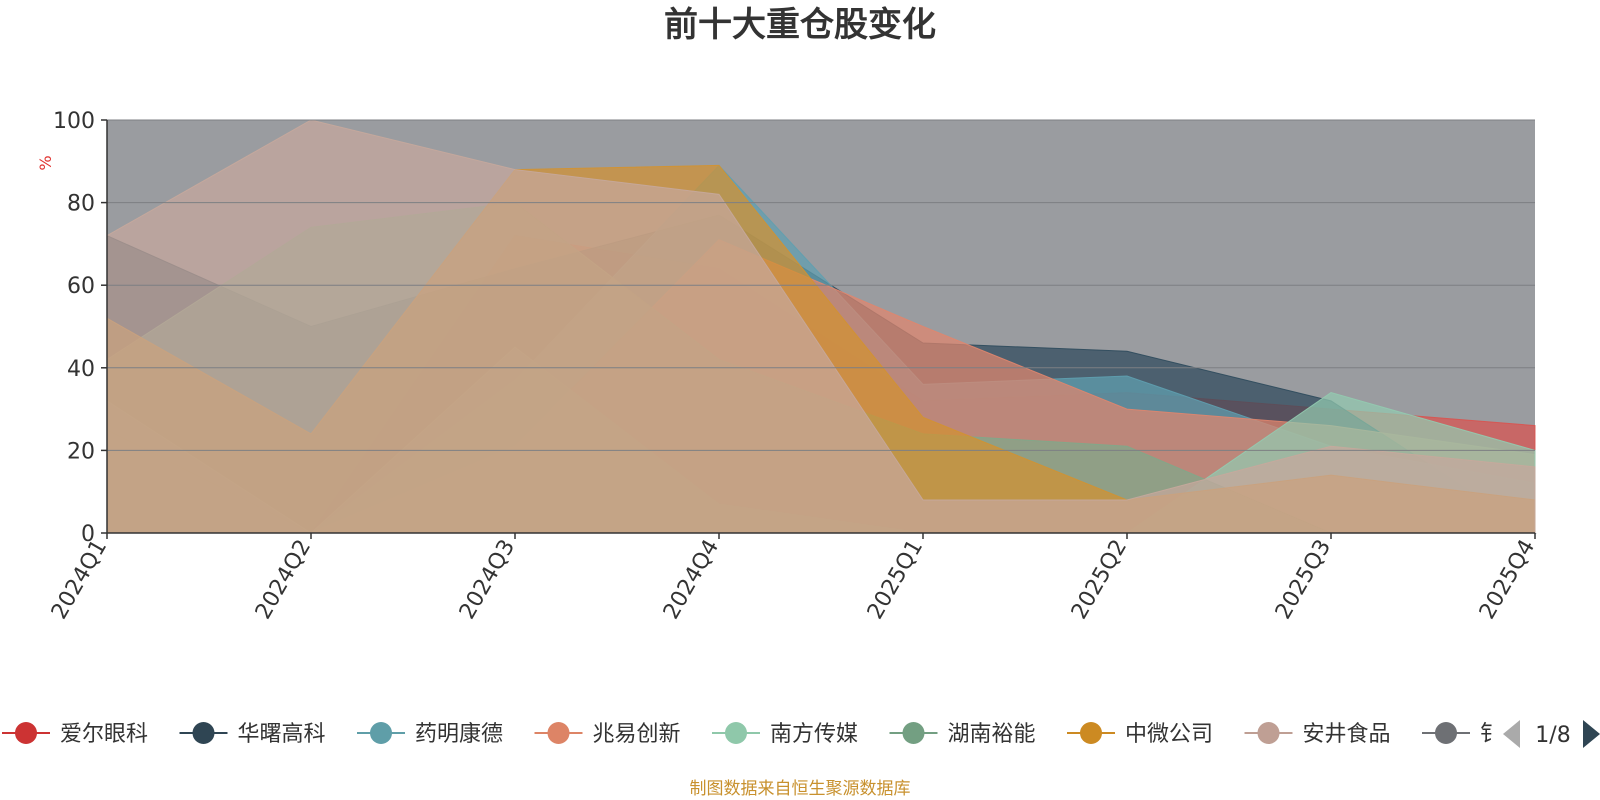  What do you see at coordinates (1099, 580) in the screenshot?
I see `x-tick-label: 2025Q2` at bounding box center [1099, 580].